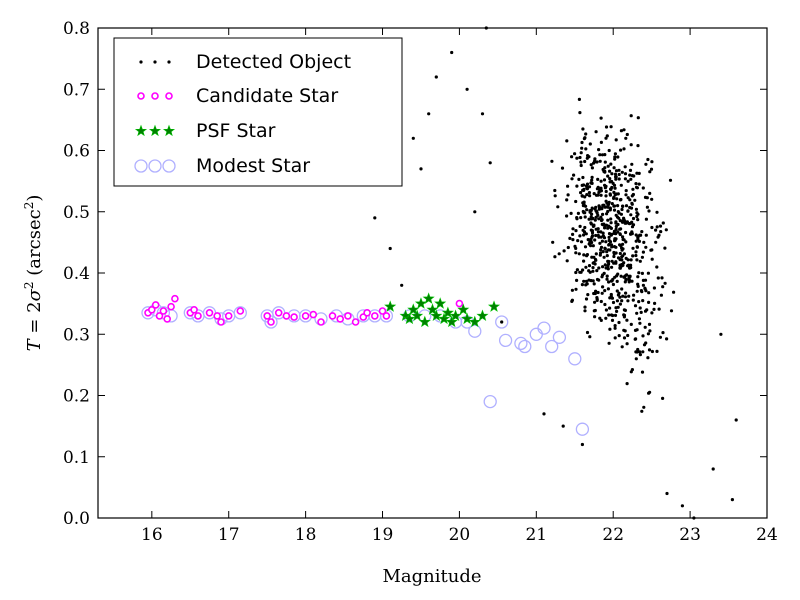 This screenshot has height=600, width=800. I want to click on y-tick-label: 0.6, so click(76, 152).